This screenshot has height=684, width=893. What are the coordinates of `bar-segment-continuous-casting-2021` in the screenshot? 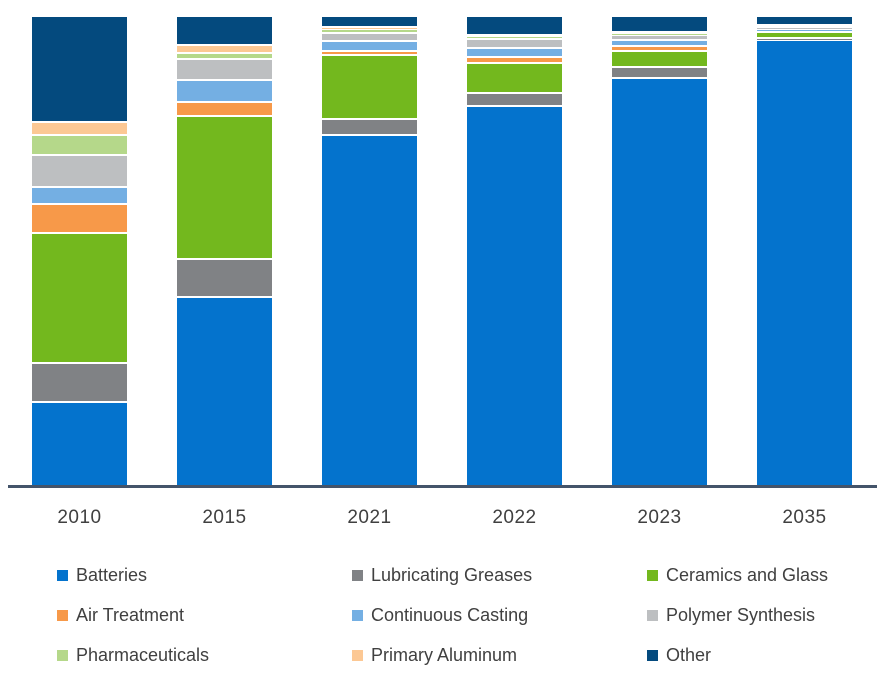 It's located at (369, 47).